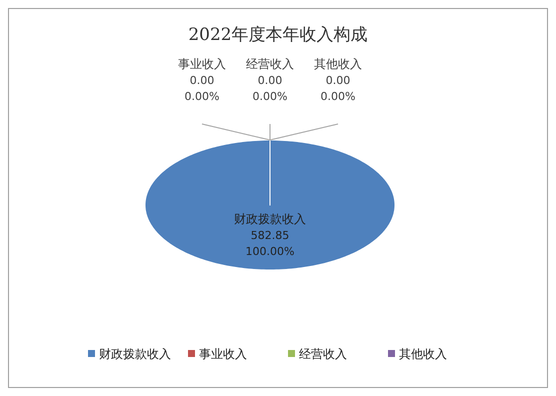 The height and width of the screenshot is (396, 556). Describe the element at coordinates (278, 35) in the screenshot. I see `chart-title: 2022年度本年收入构成` at that location.